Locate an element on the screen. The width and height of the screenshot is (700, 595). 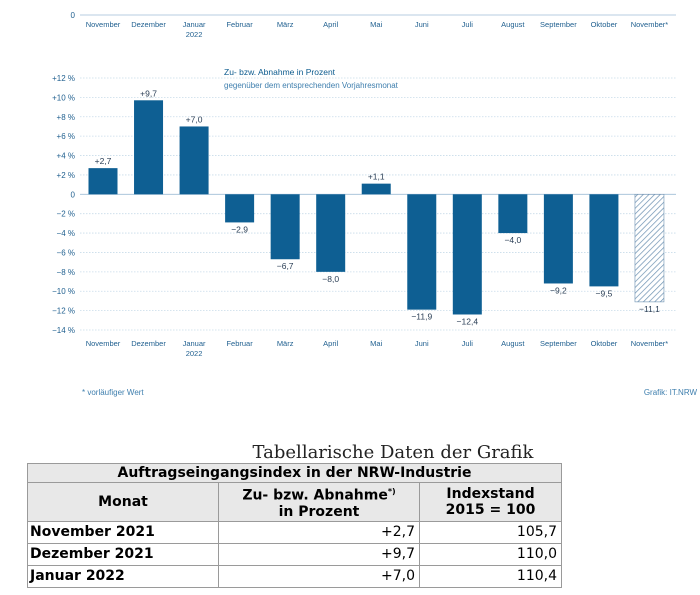
chart-title: Zu- bzw. Abnahme in Prozent is located at coordinates (280, 72).